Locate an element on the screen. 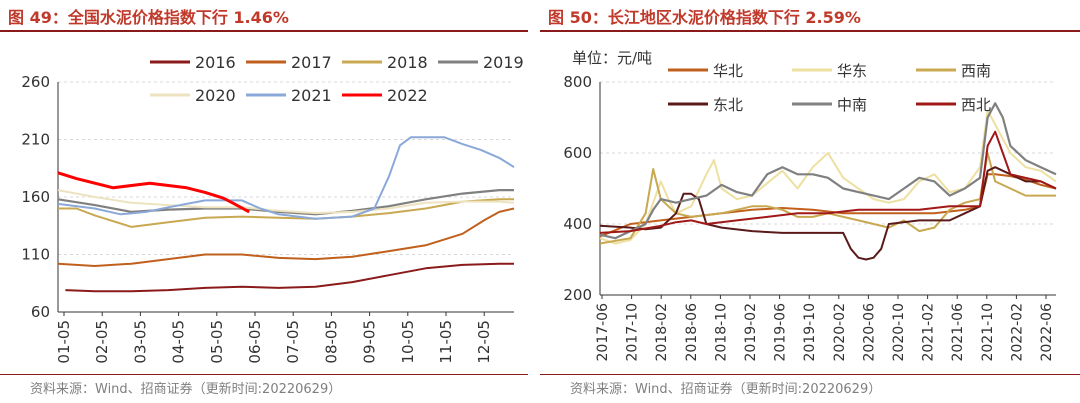 Image resolution: width=1080 pixels, height=403 pixels. y-tick-label: 210 is located at coordinates (35, 140).